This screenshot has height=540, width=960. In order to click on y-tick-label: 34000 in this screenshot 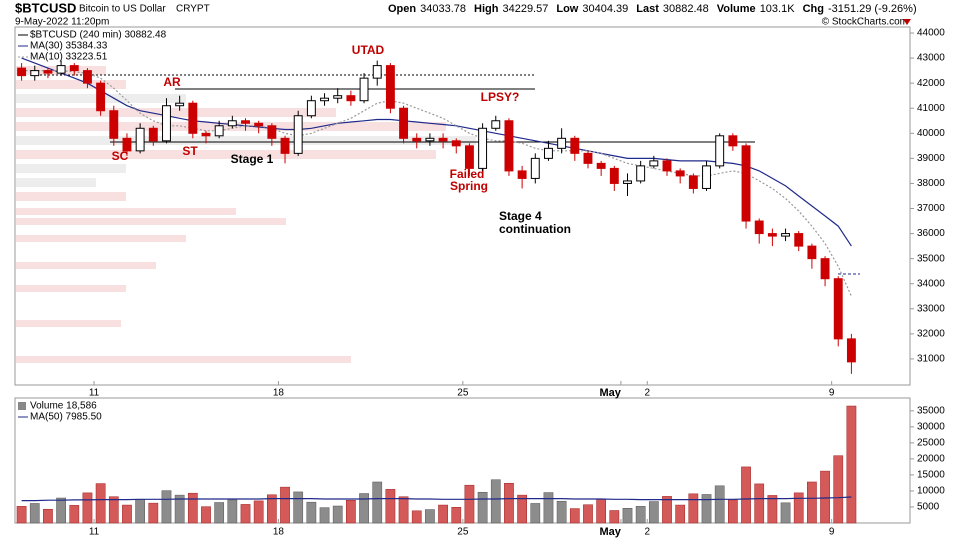, I will do `click(931, 283)`.